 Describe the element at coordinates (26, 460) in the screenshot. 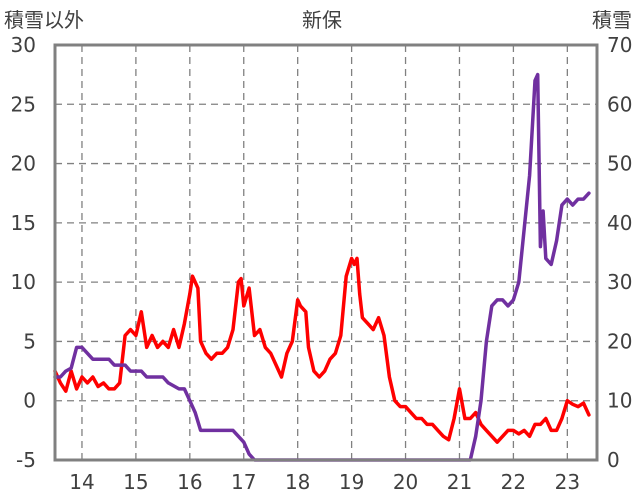

I see `y-left-tick-label: -5` at that location.